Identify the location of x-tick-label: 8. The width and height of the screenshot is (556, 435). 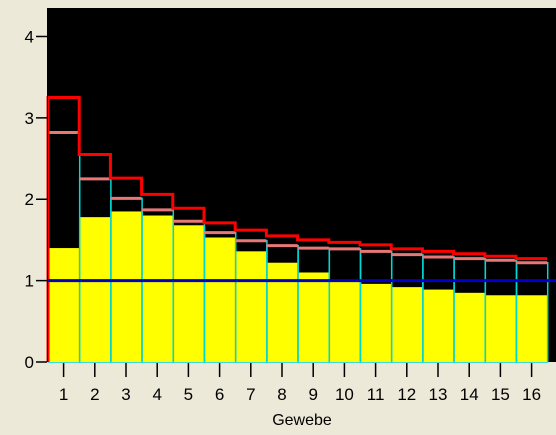
(281, 394).